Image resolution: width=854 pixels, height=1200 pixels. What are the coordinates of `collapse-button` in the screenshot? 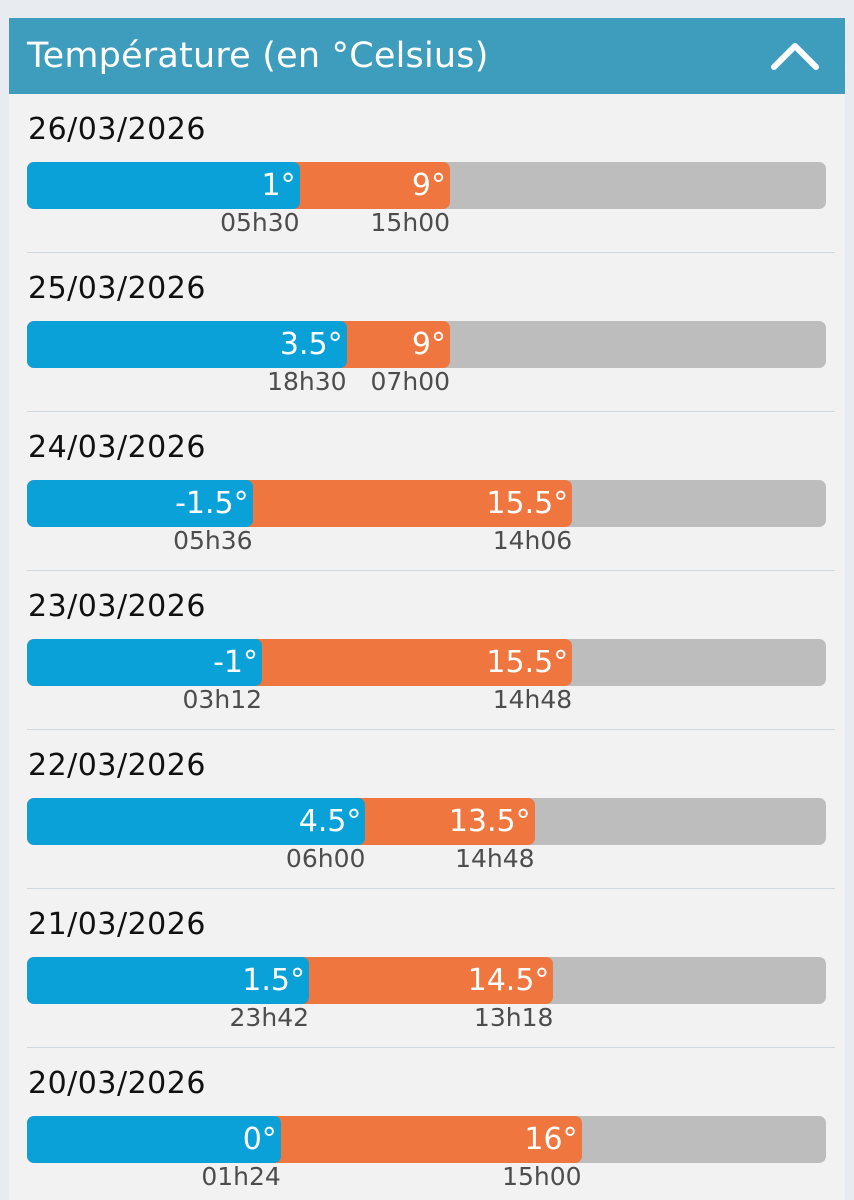 It's located at (795, 56).